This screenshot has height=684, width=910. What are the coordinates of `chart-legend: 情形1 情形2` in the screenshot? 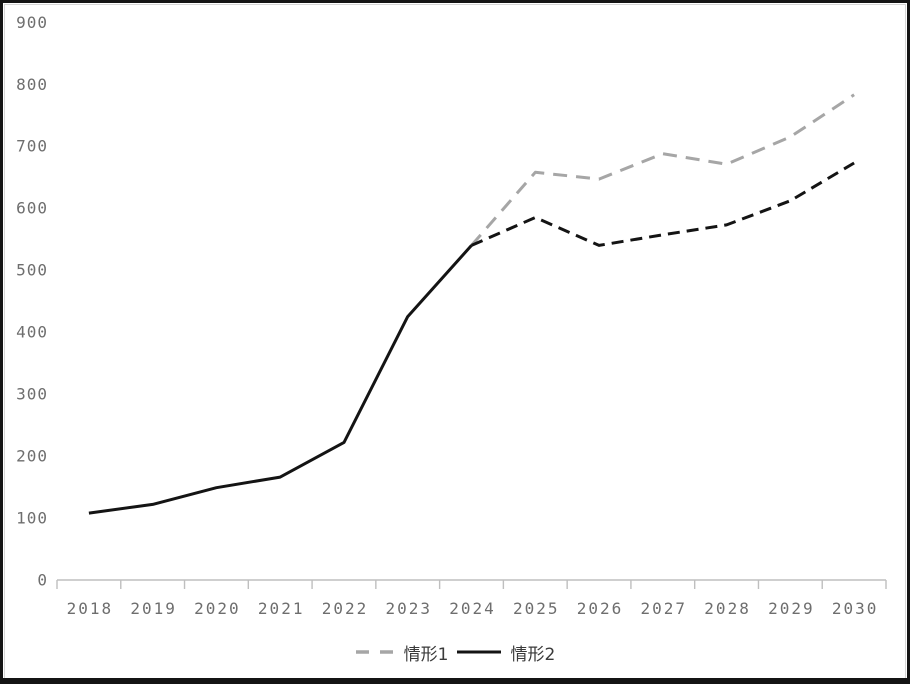 It's located at (455, 652).